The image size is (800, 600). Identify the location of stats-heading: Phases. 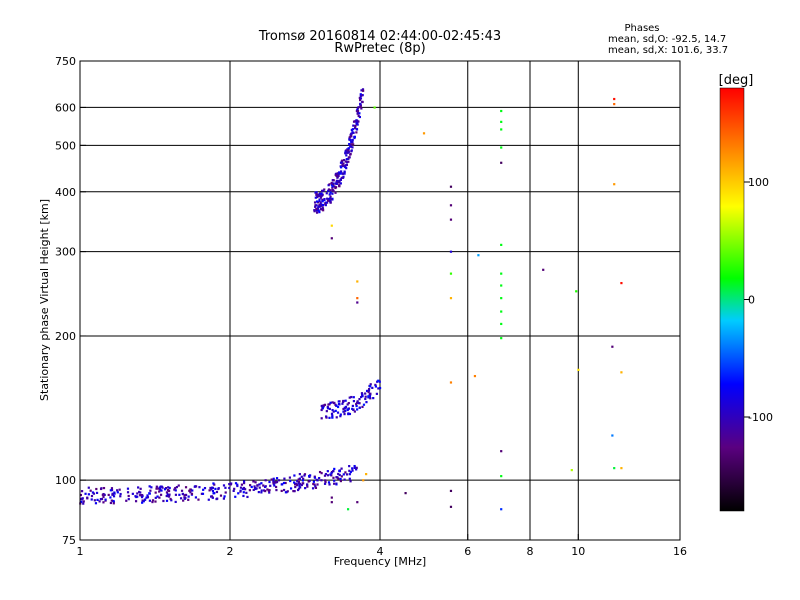
(641, 28).